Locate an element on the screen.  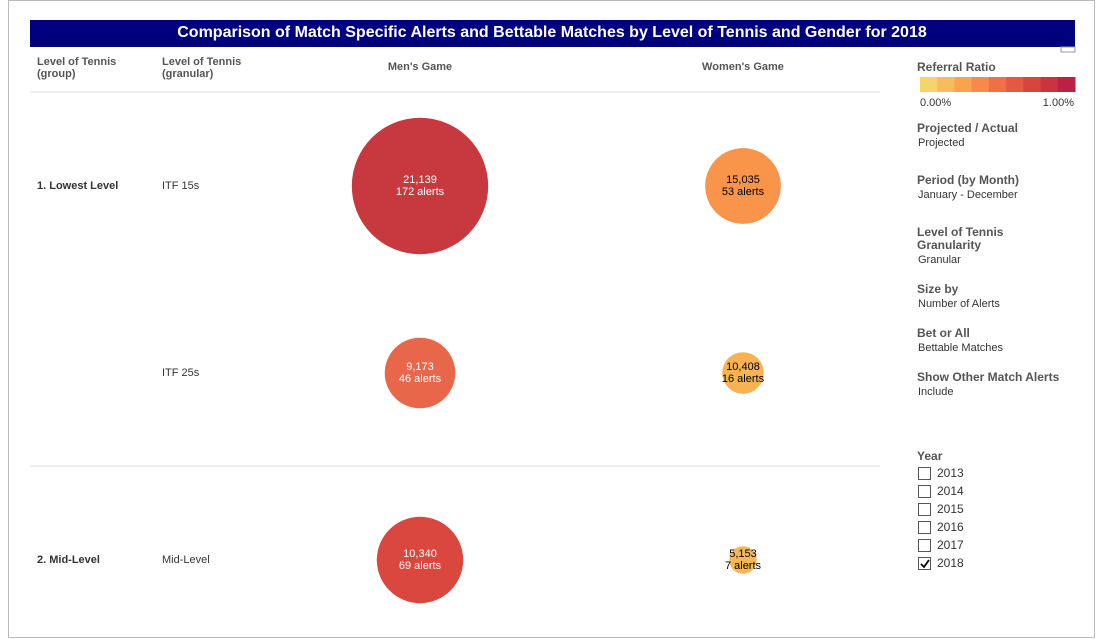
granular-label: ITF 25s is located at coordinates (181, 373).